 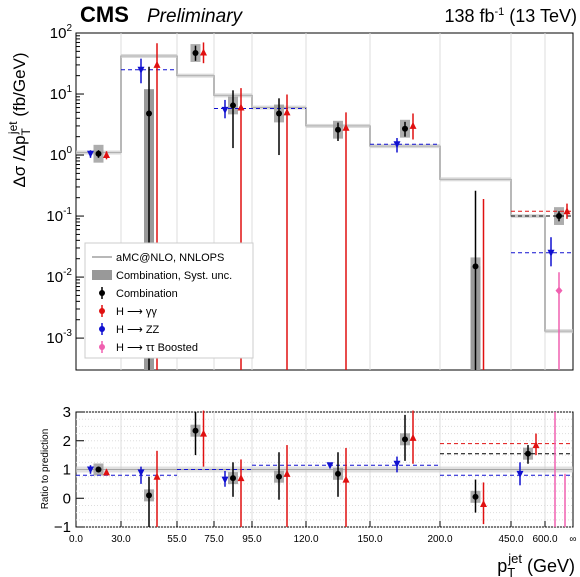 What do you see at coordinates (252, 539) in the screenshot?
I see `x-tick-label: 95.0` at bounding box center [252, 539].